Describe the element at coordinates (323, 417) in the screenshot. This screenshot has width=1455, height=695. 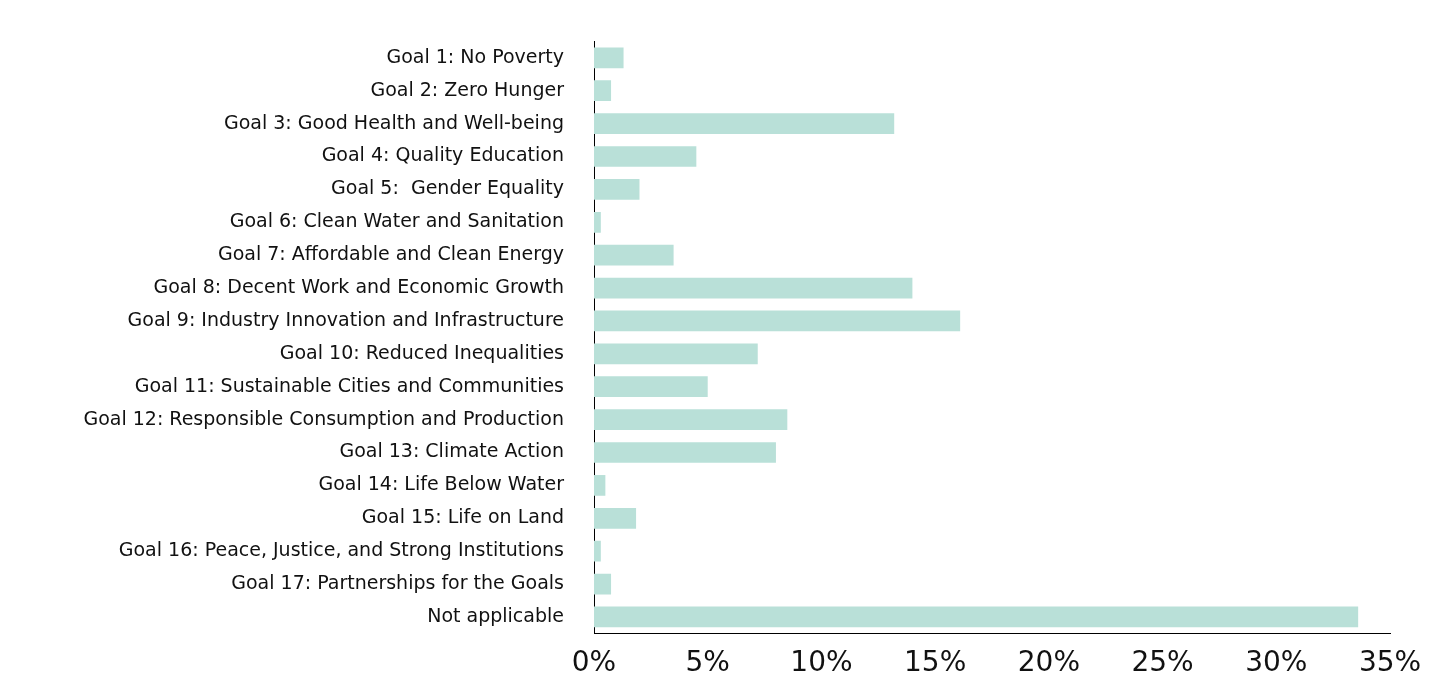
I see `y-tick-label: Goal 12: Responsible Consumption and Production` at that location.